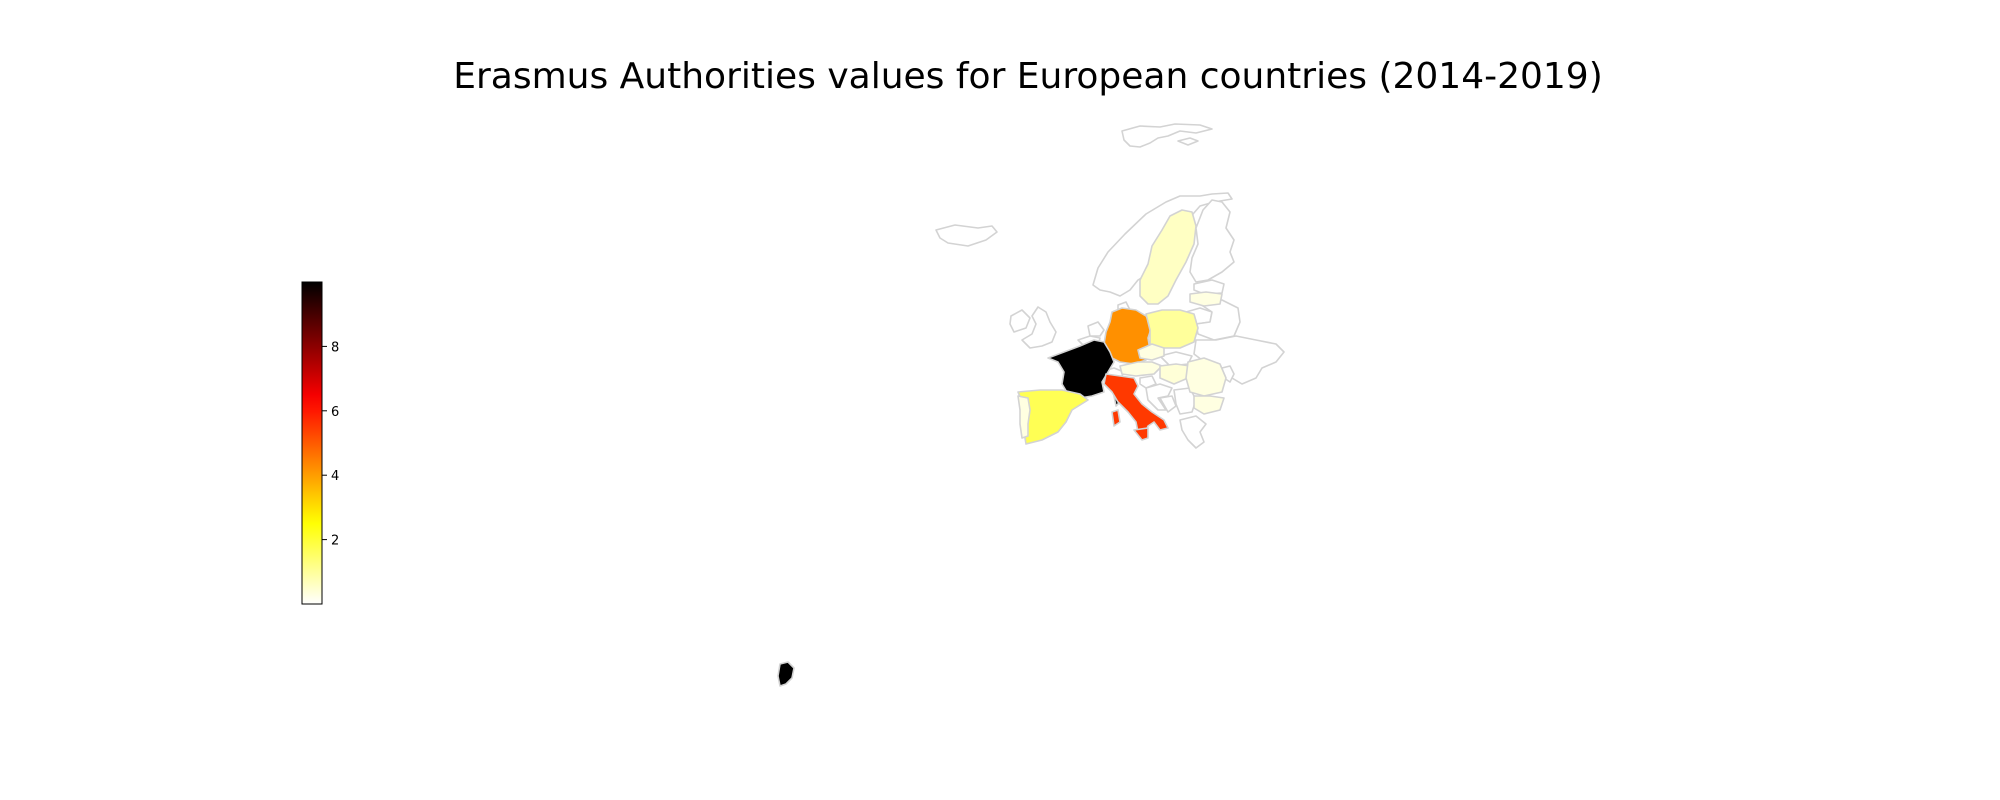 Image resolution: width=2000 pixels, height=800 pixels. What do you see at coordinates (330, 444) in the screenshot?
I see `colorbar-ticks: 2 4 6 8` at bounding box center [330, 444].